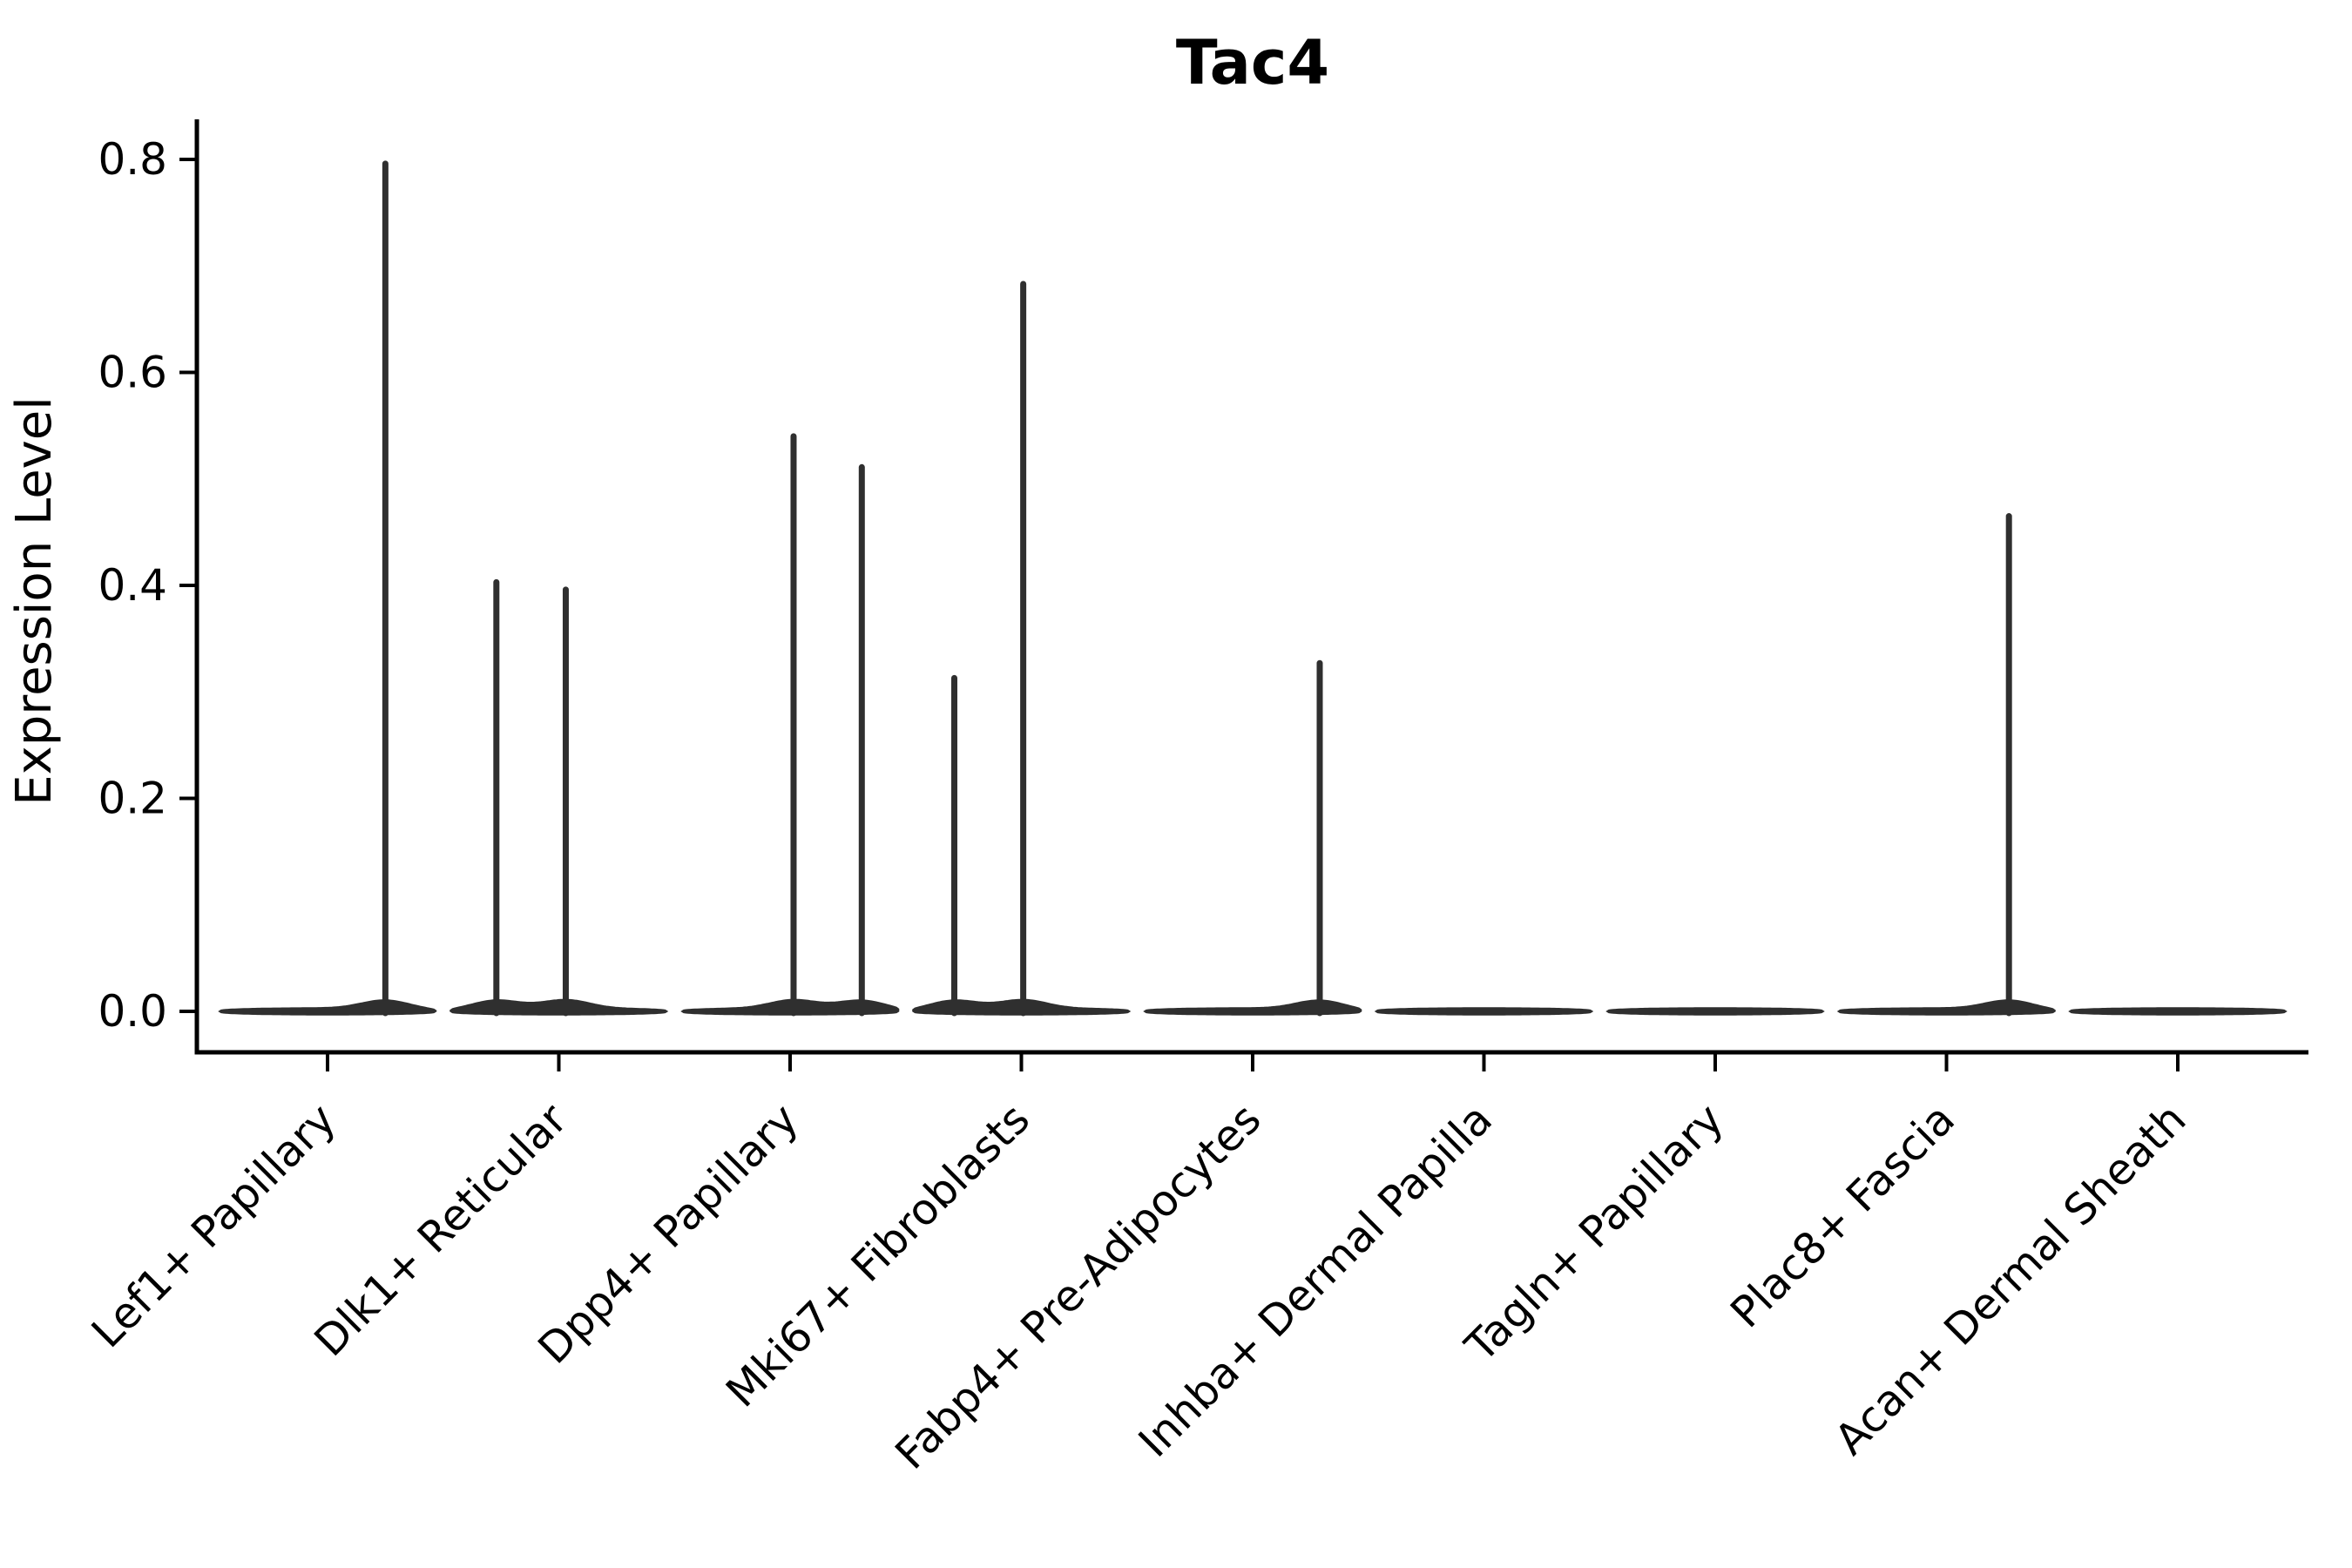 The height and width of the screenshot is (1568, 2352). Describe the element at coordinates (132, 1012) in the screenshot. I see `y-tick-label: 0.0` at that location.